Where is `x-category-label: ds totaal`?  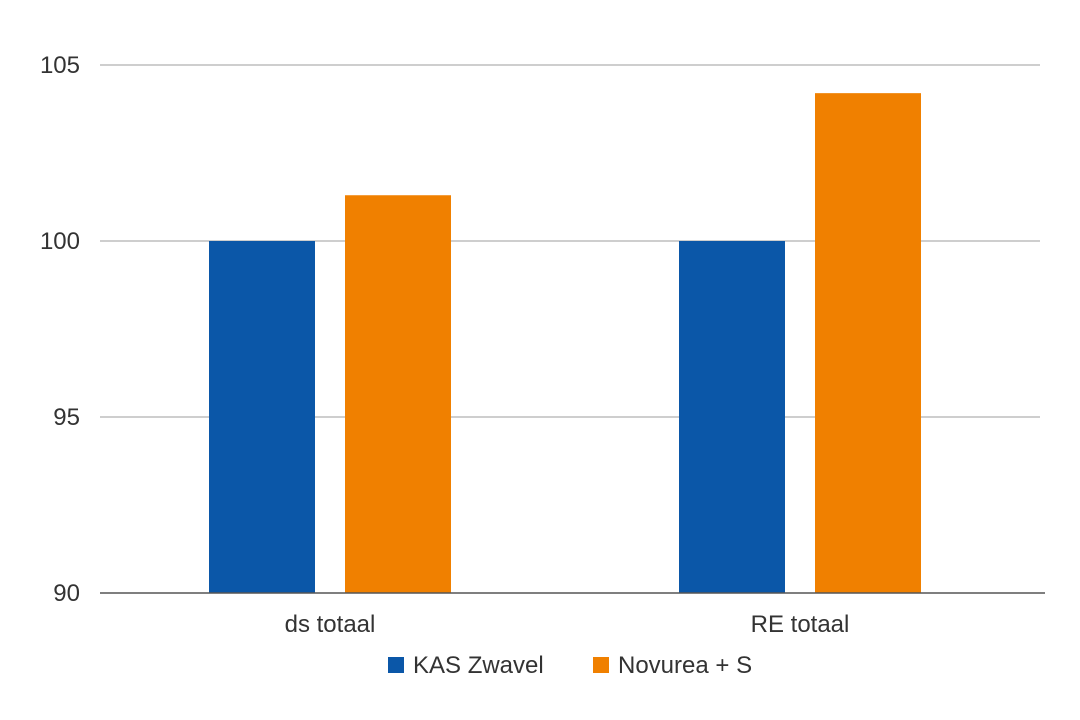 x-category-label: ds totaal is located at coordinates (330, 624).